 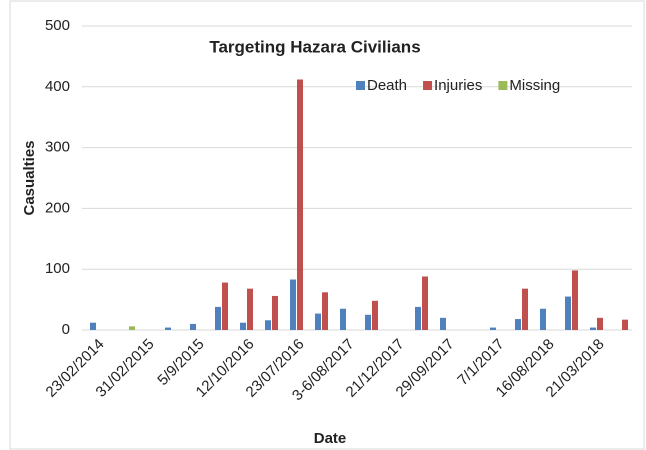 What do you see at coordinates (458, 85) in the screenshot?
I see `legend-label: Injuries` at bounding box center [458, 85].